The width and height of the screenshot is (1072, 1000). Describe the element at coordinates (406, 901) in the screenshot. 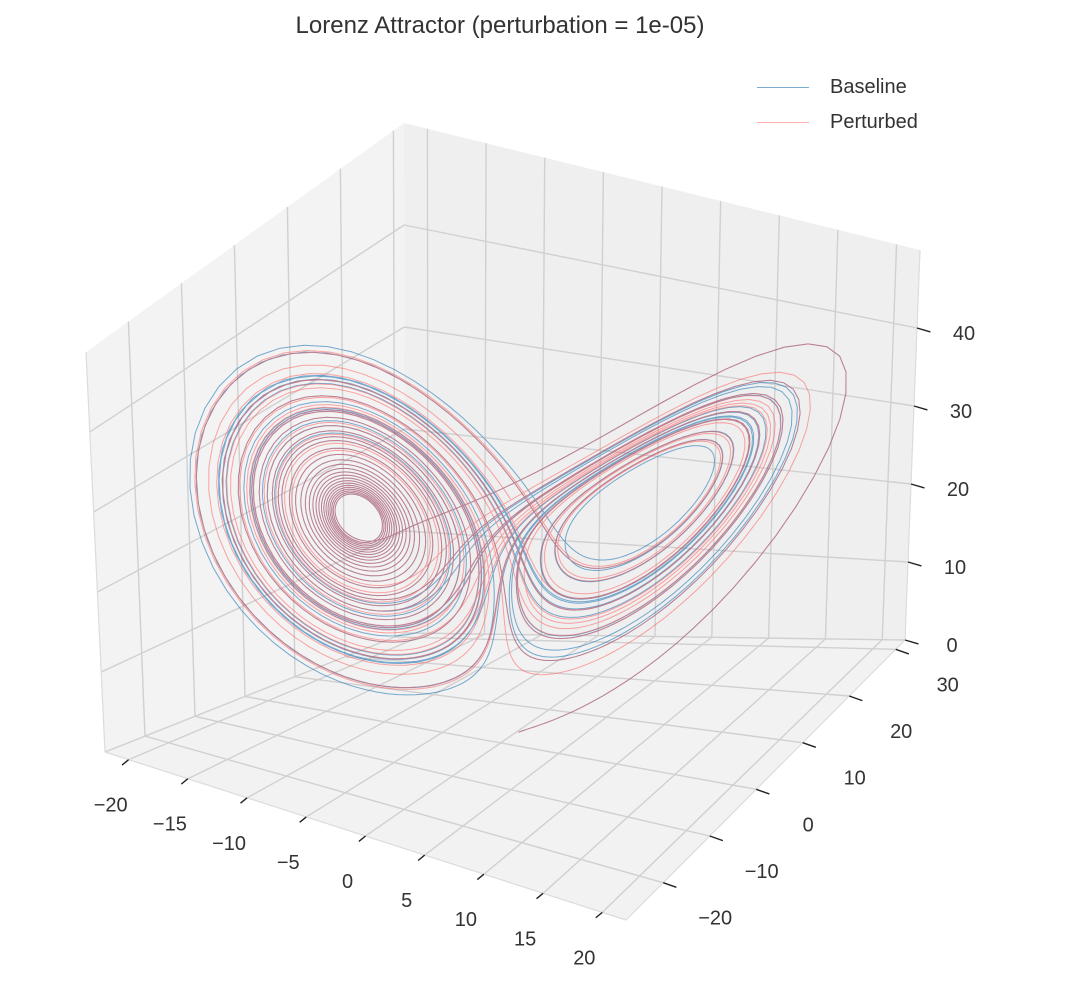

I see `x-tick-label: 5` at that location.